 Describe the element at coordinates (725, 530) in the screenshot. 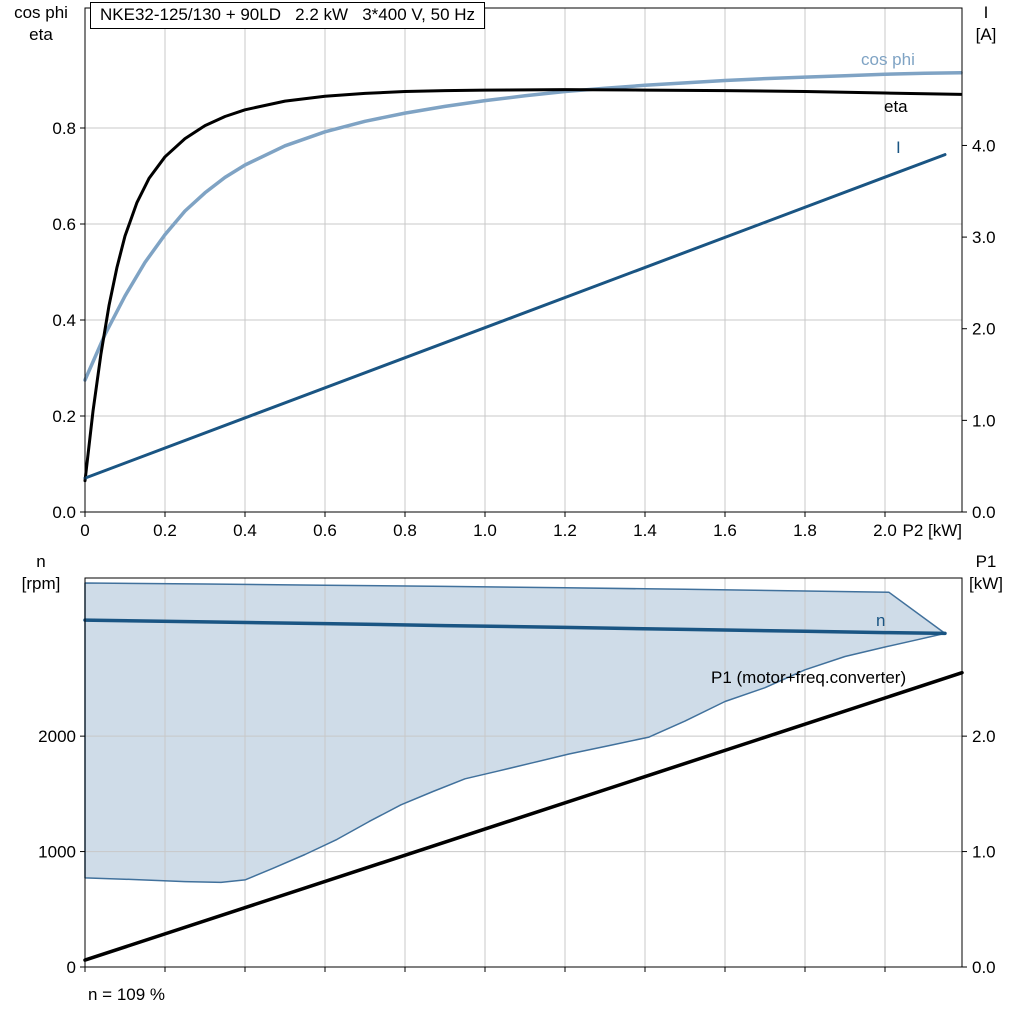

I see `tick-label: 1.6` at that location.